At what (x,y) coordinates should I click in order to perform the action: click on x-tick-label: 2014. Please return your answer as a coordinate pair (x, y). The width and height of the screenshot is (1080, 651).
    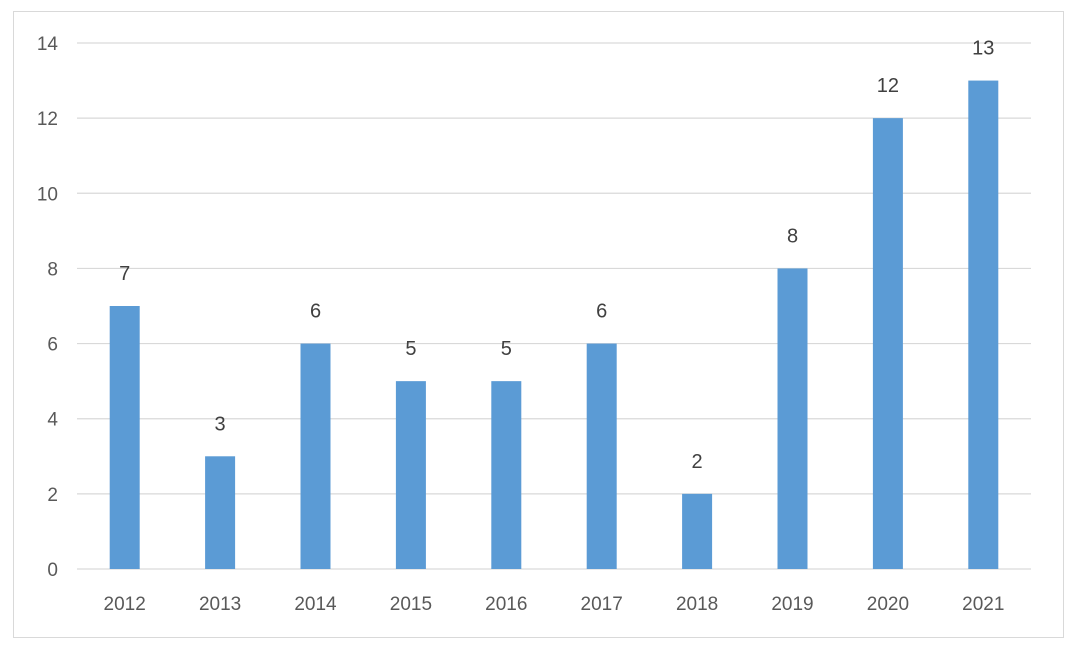
    Looking at the image, I should click on (315, 604).